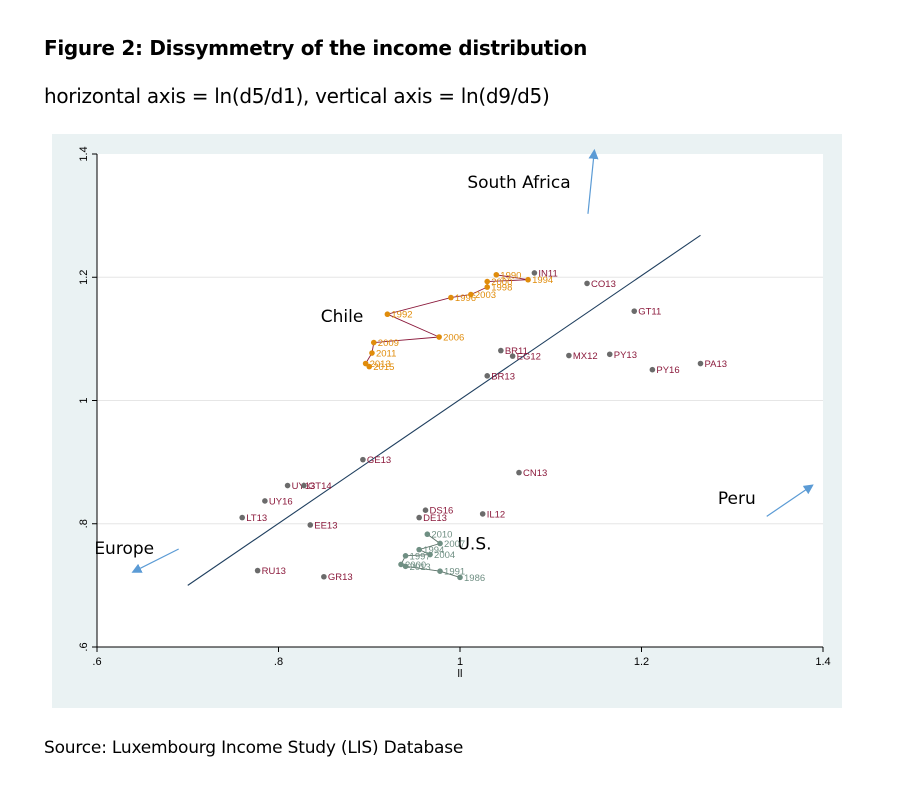 This screenshot has height=789, width=917. I want to click on chile-point-label: 1996, so click(465, 298).